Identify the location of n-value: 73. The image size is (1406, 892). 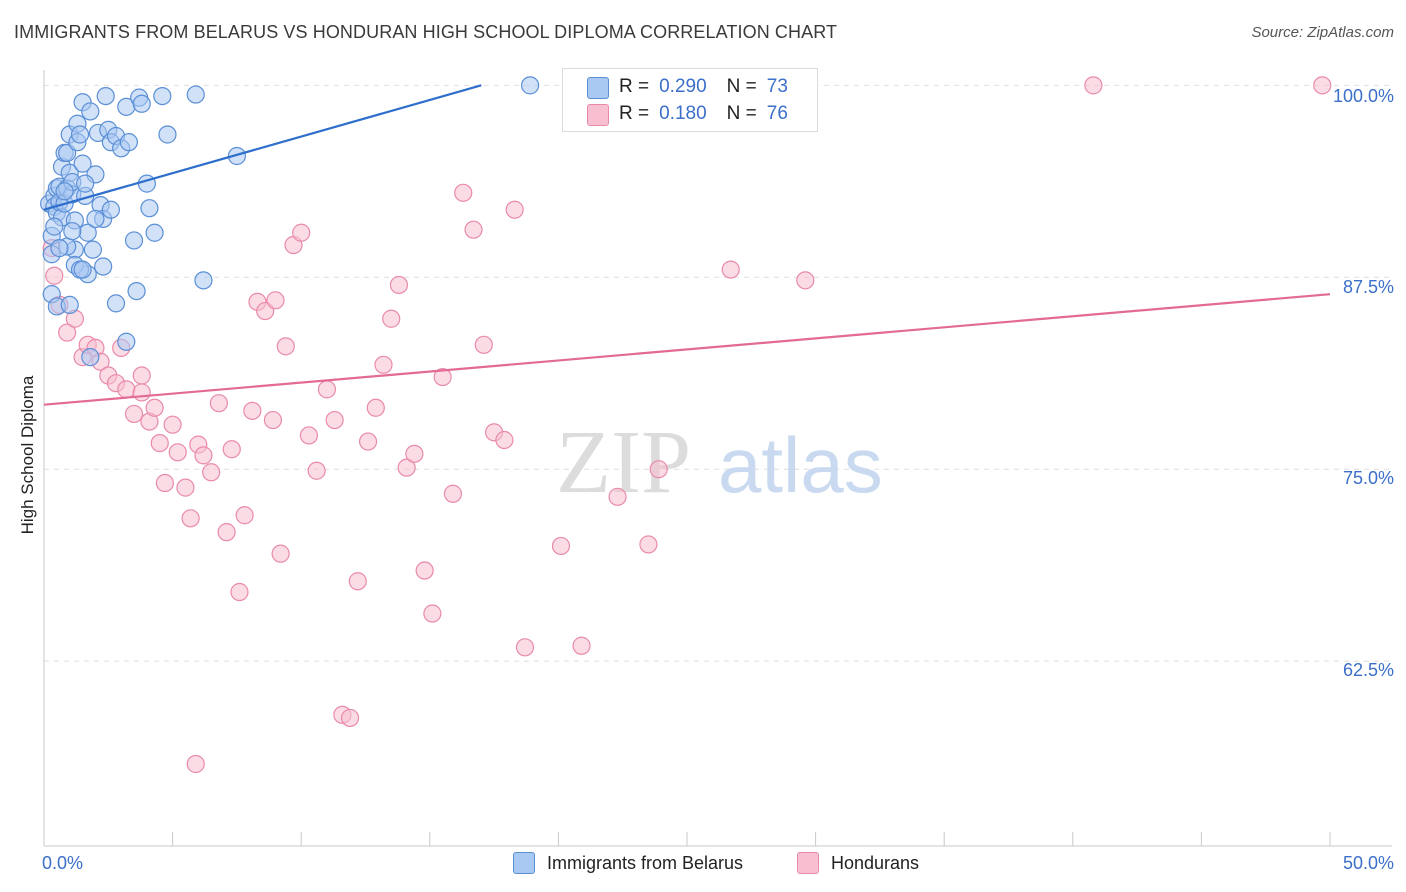
(777, 86).